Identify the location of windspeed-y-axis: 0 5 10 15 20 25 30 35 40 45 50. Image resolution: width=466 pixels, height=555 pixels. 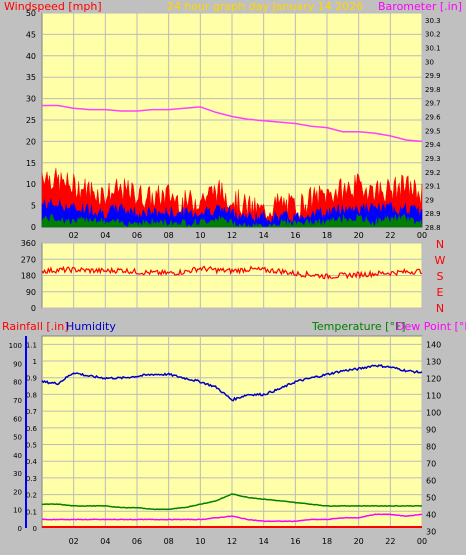
(31, 120).